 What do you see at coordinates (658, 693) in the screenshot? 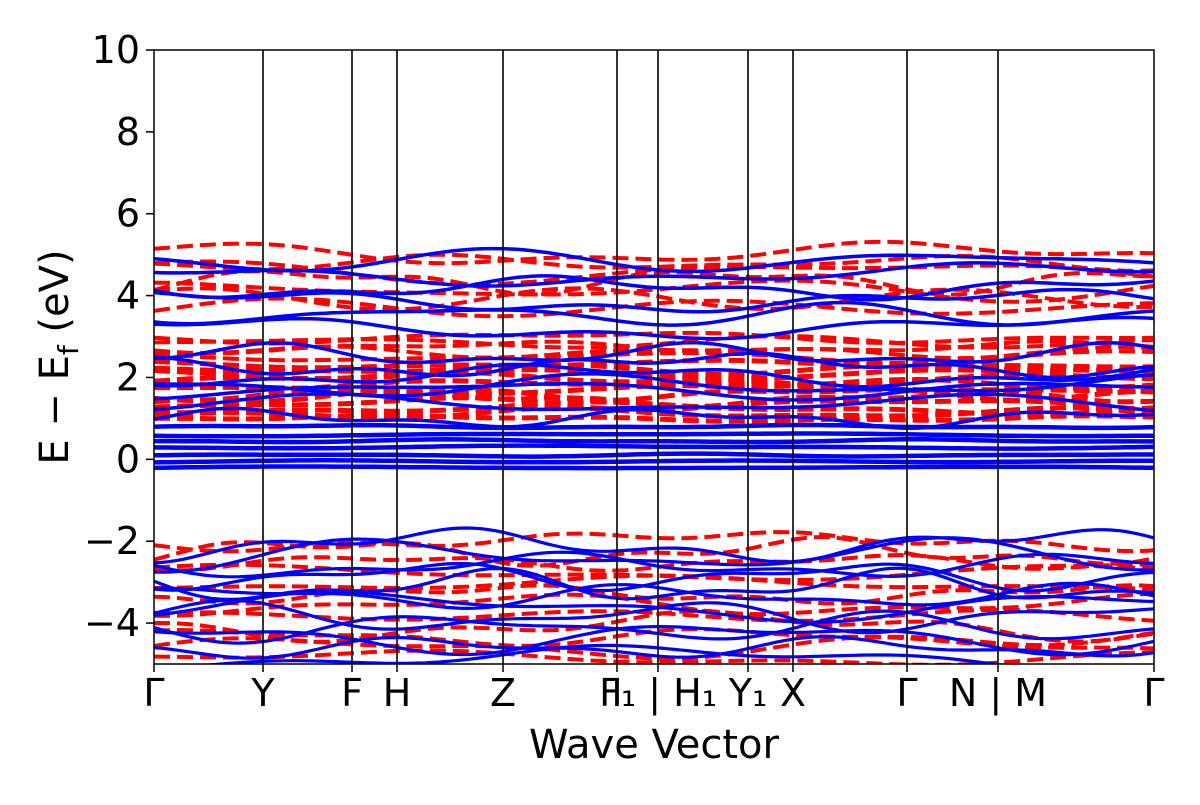
I see `kpoint-label: F₁ | H₁` at bounding box center [658, 693].